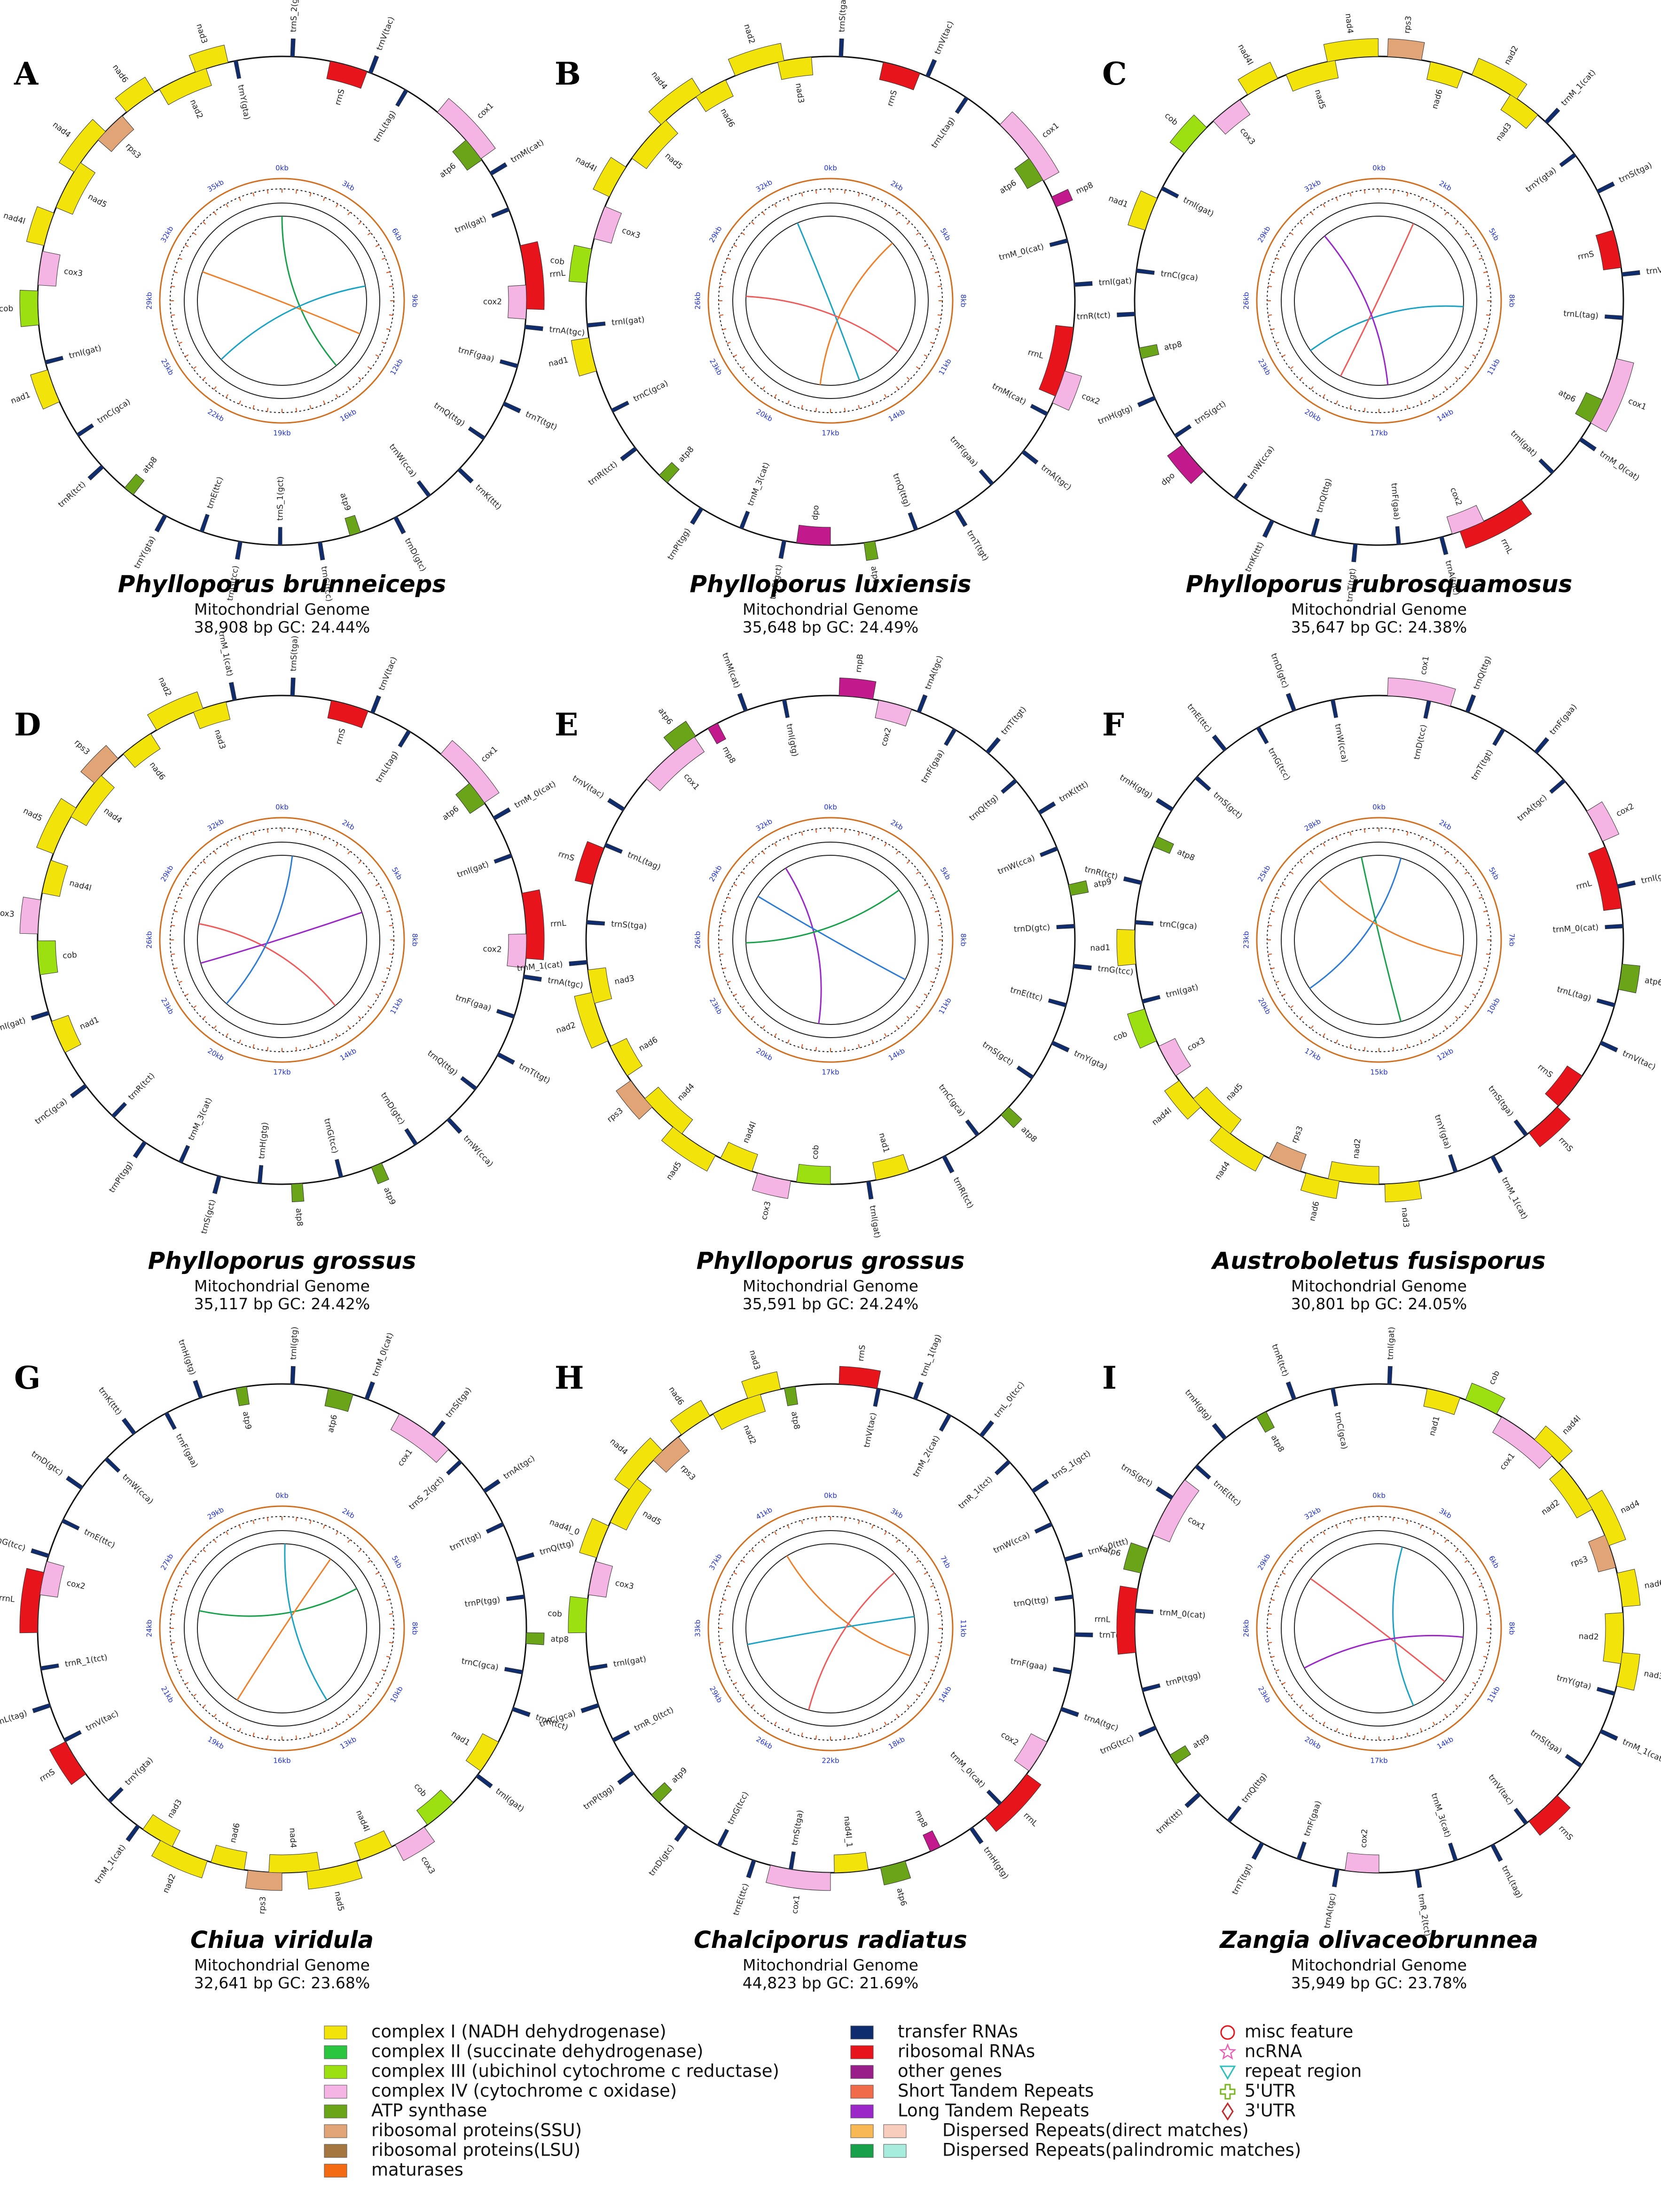 The width and height of the screenshot is (1661, 2212). What do you see at coordinates (679, 1775) in the screenshot?
I see `gene-label: atp9` at bounding box center [679, 1775].